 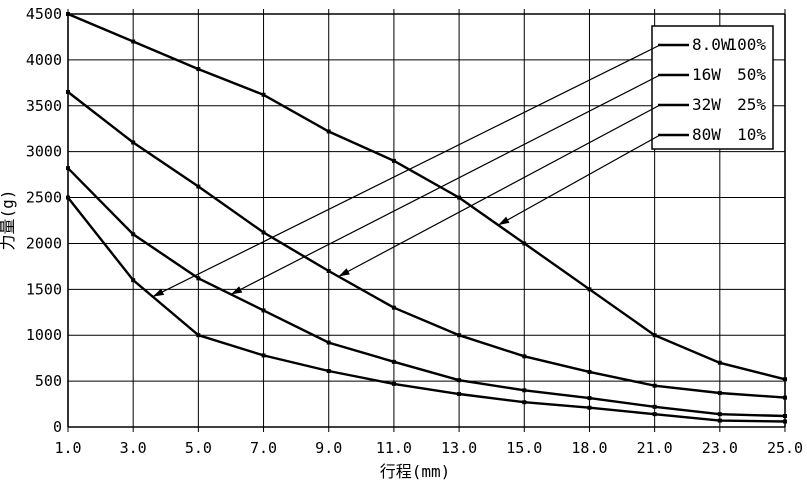 What do you see at coordinates (706, 134) in the screenshot?
I see `legend-entry-80w-power-label: 80W` at bounding box center [706, 134].